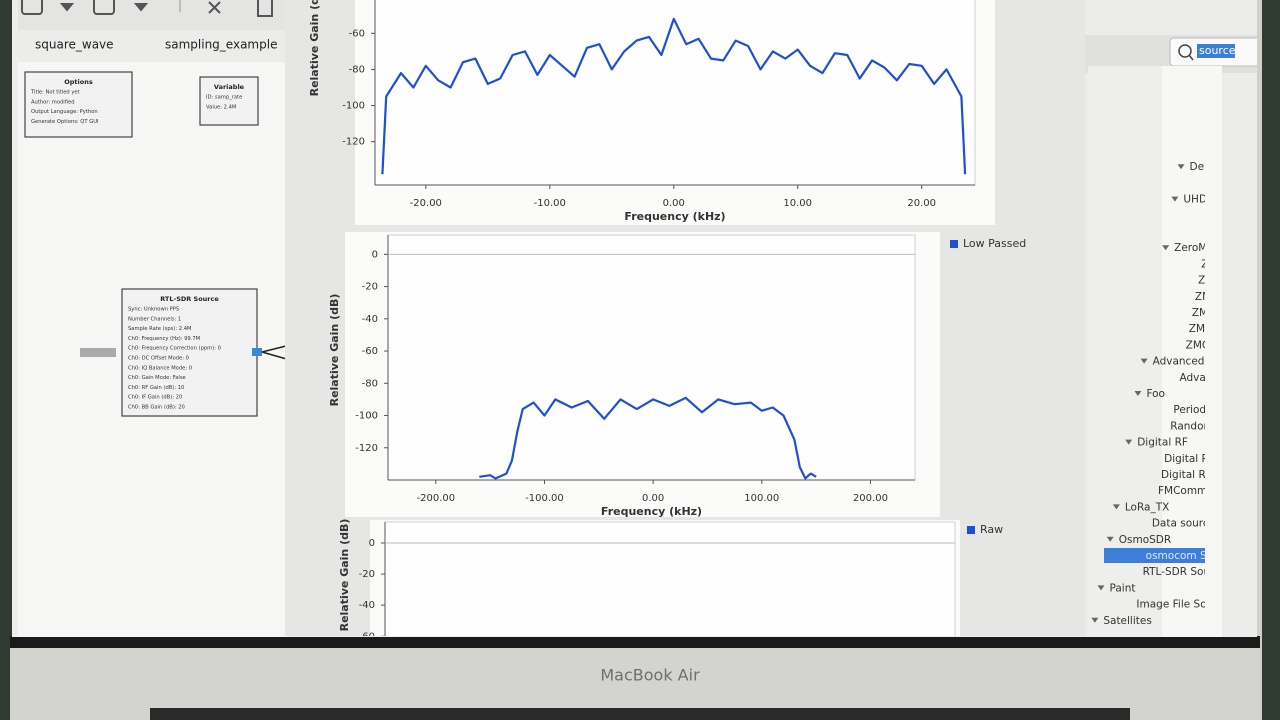  Describe the element at coordinates (353, 106) in the screenshot. I see `y-tick-label: -100` at that location.